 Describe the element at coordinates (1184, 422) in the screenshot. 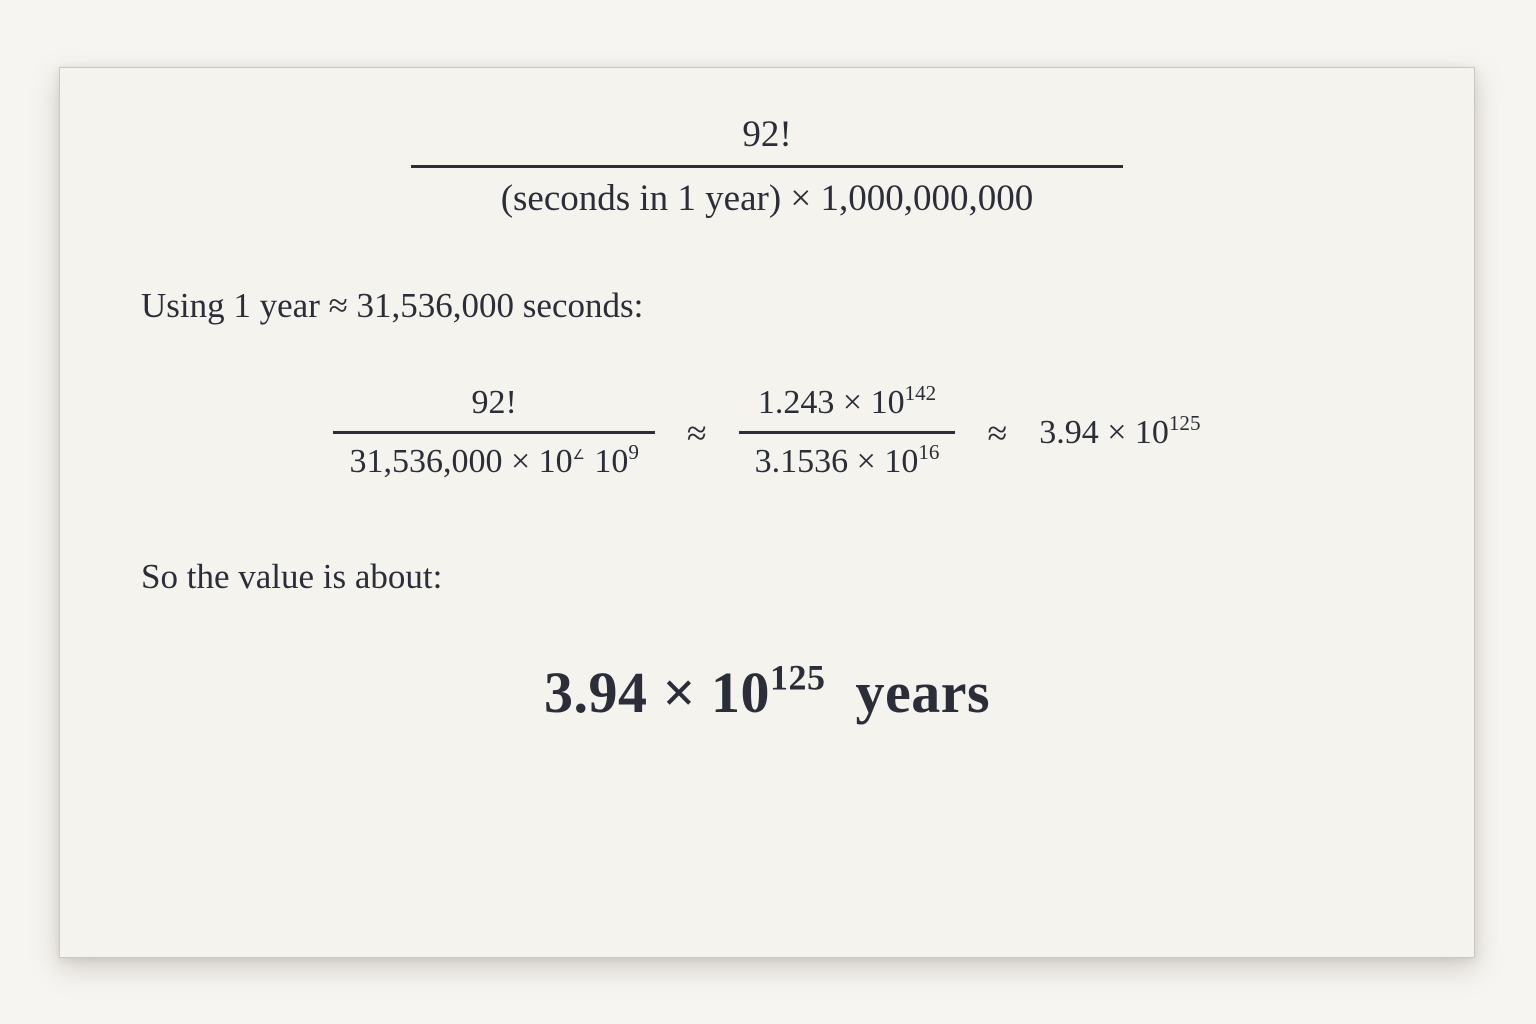

I see `result-superscript: 125` at that location.